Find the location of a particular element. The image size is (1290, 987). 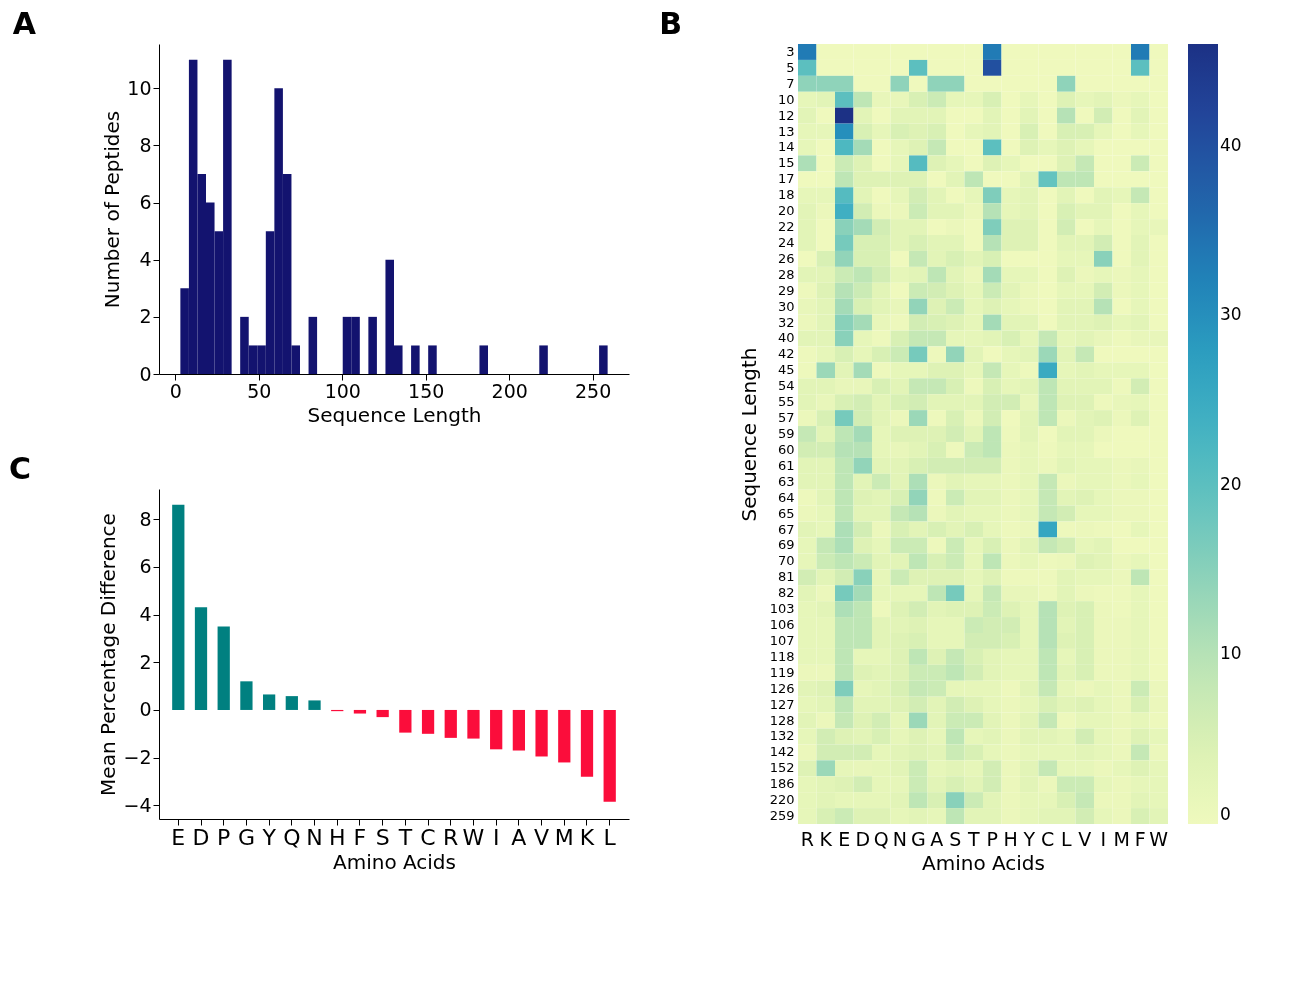

y-tick-label: 24 is located at coordinates (786, 242).